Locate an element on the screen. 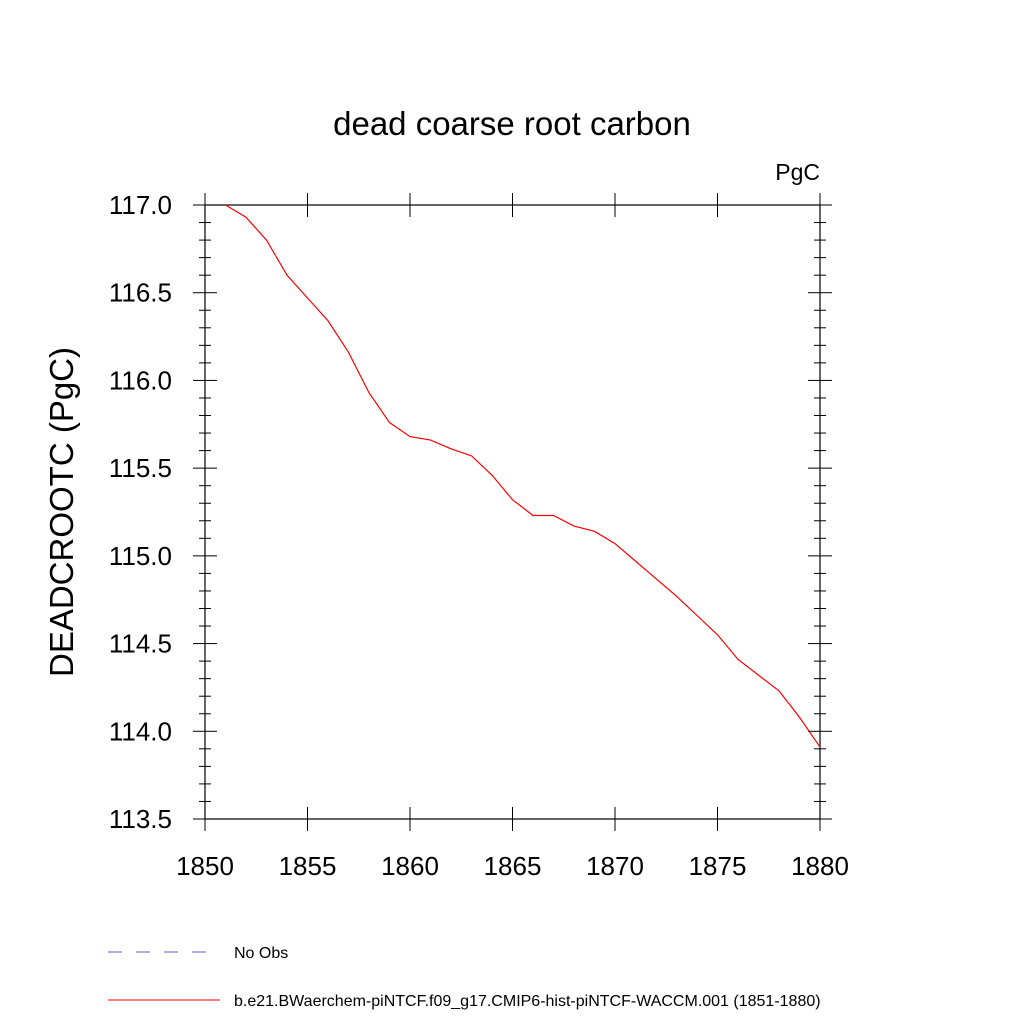 This screenshot has height=1029, width=1024. units-label: PgC is located at coordinates (797, 172).